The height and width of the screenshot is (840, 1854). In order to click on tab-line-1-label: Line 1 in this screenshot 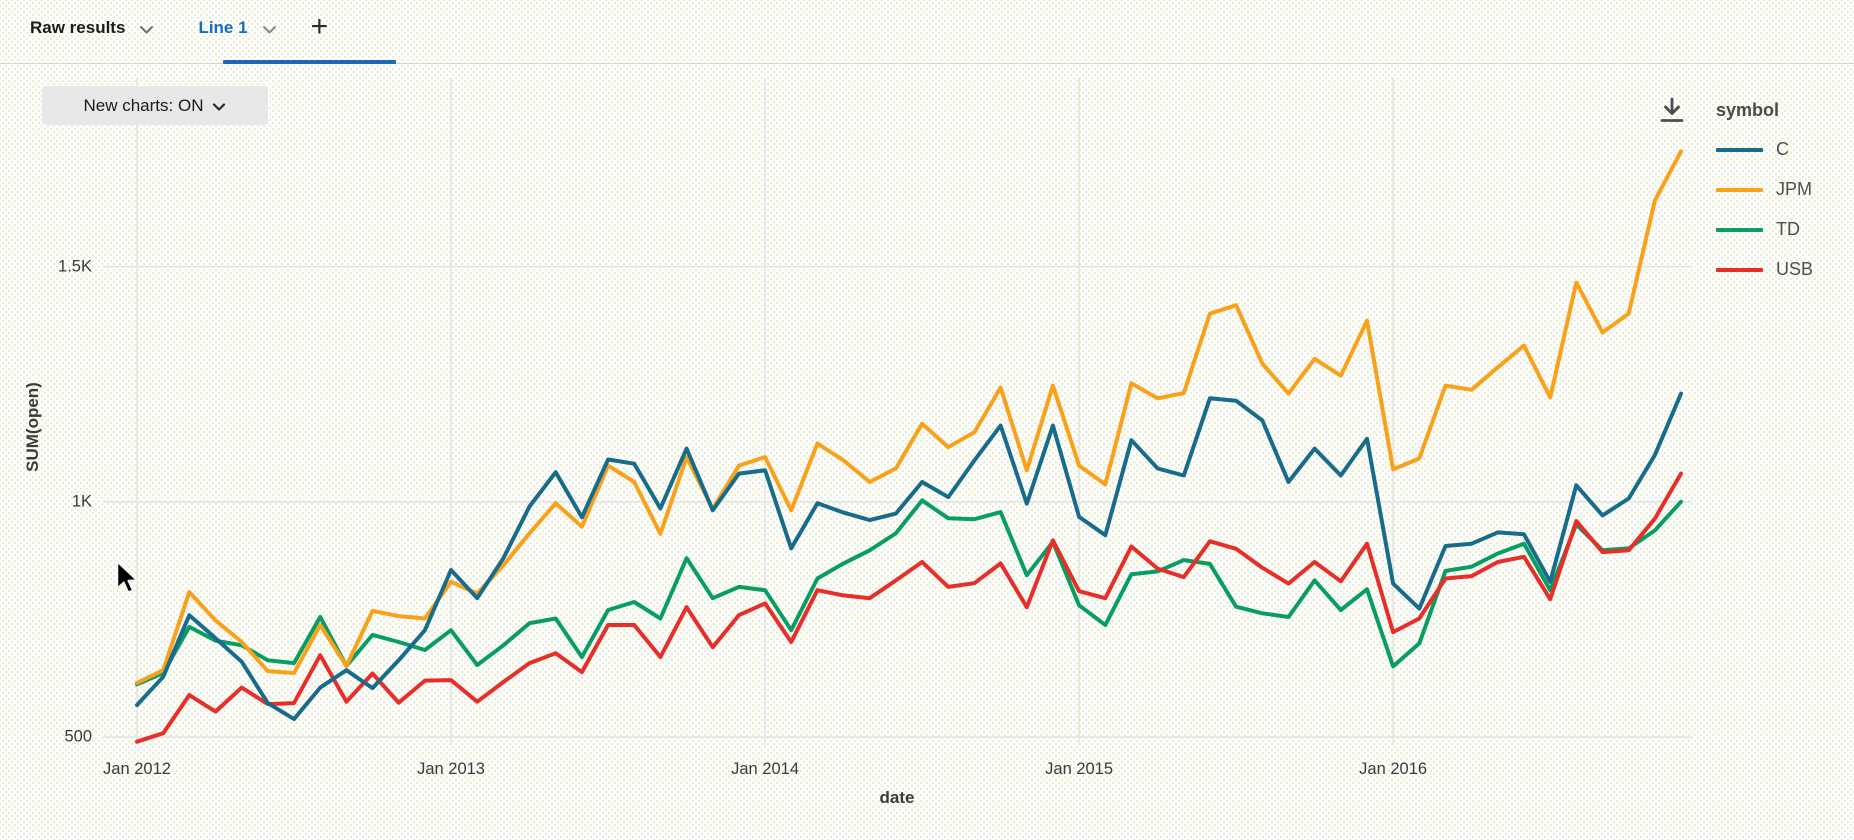, I will do `click(223, 27)`.